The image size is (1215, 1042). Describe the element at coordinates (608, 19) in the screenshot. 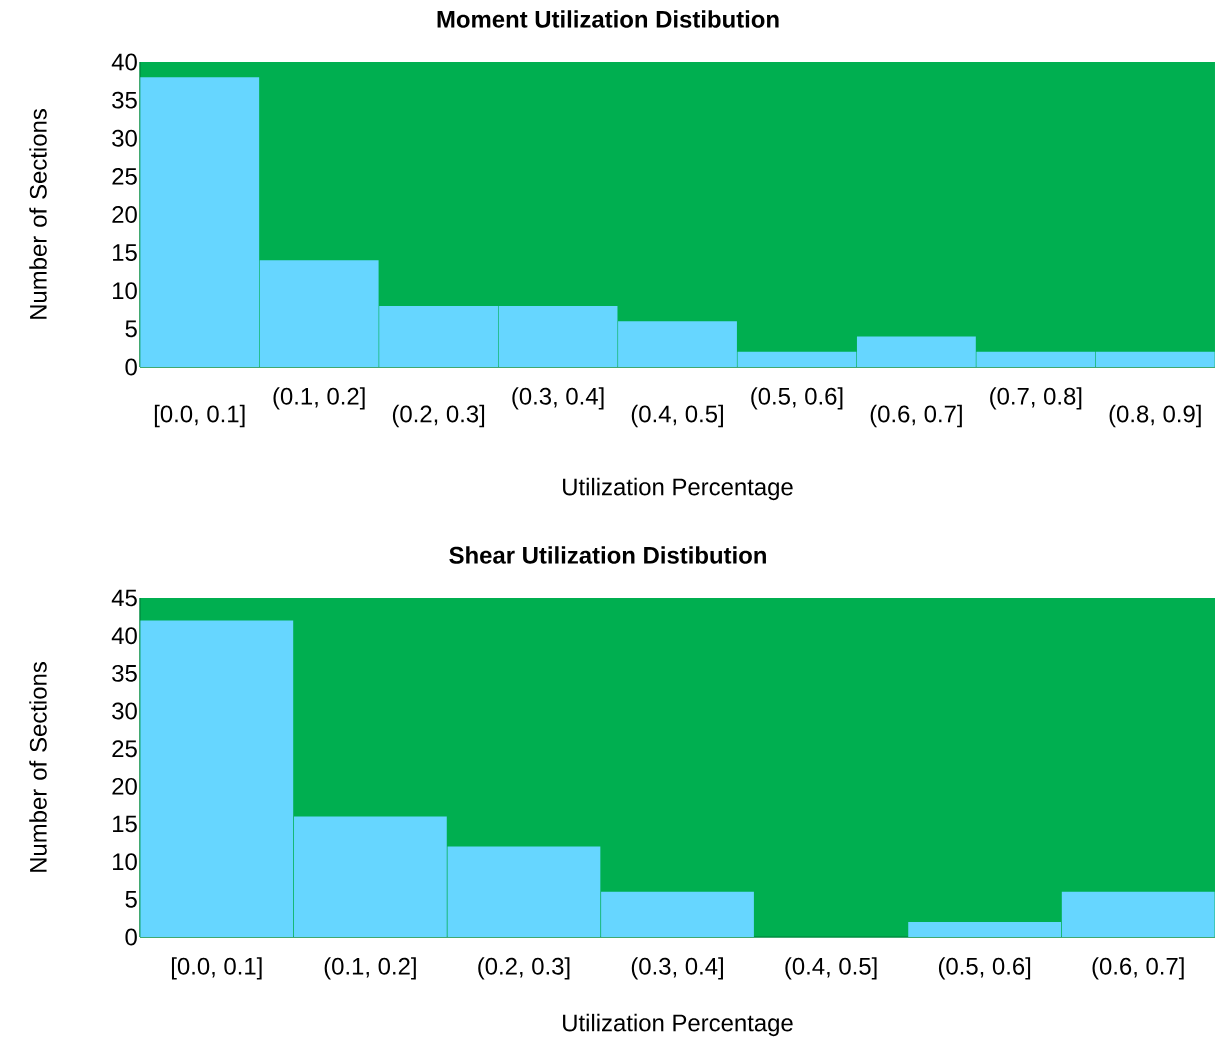

I see `chart-title: Moment Utilization Distibution` at that location.